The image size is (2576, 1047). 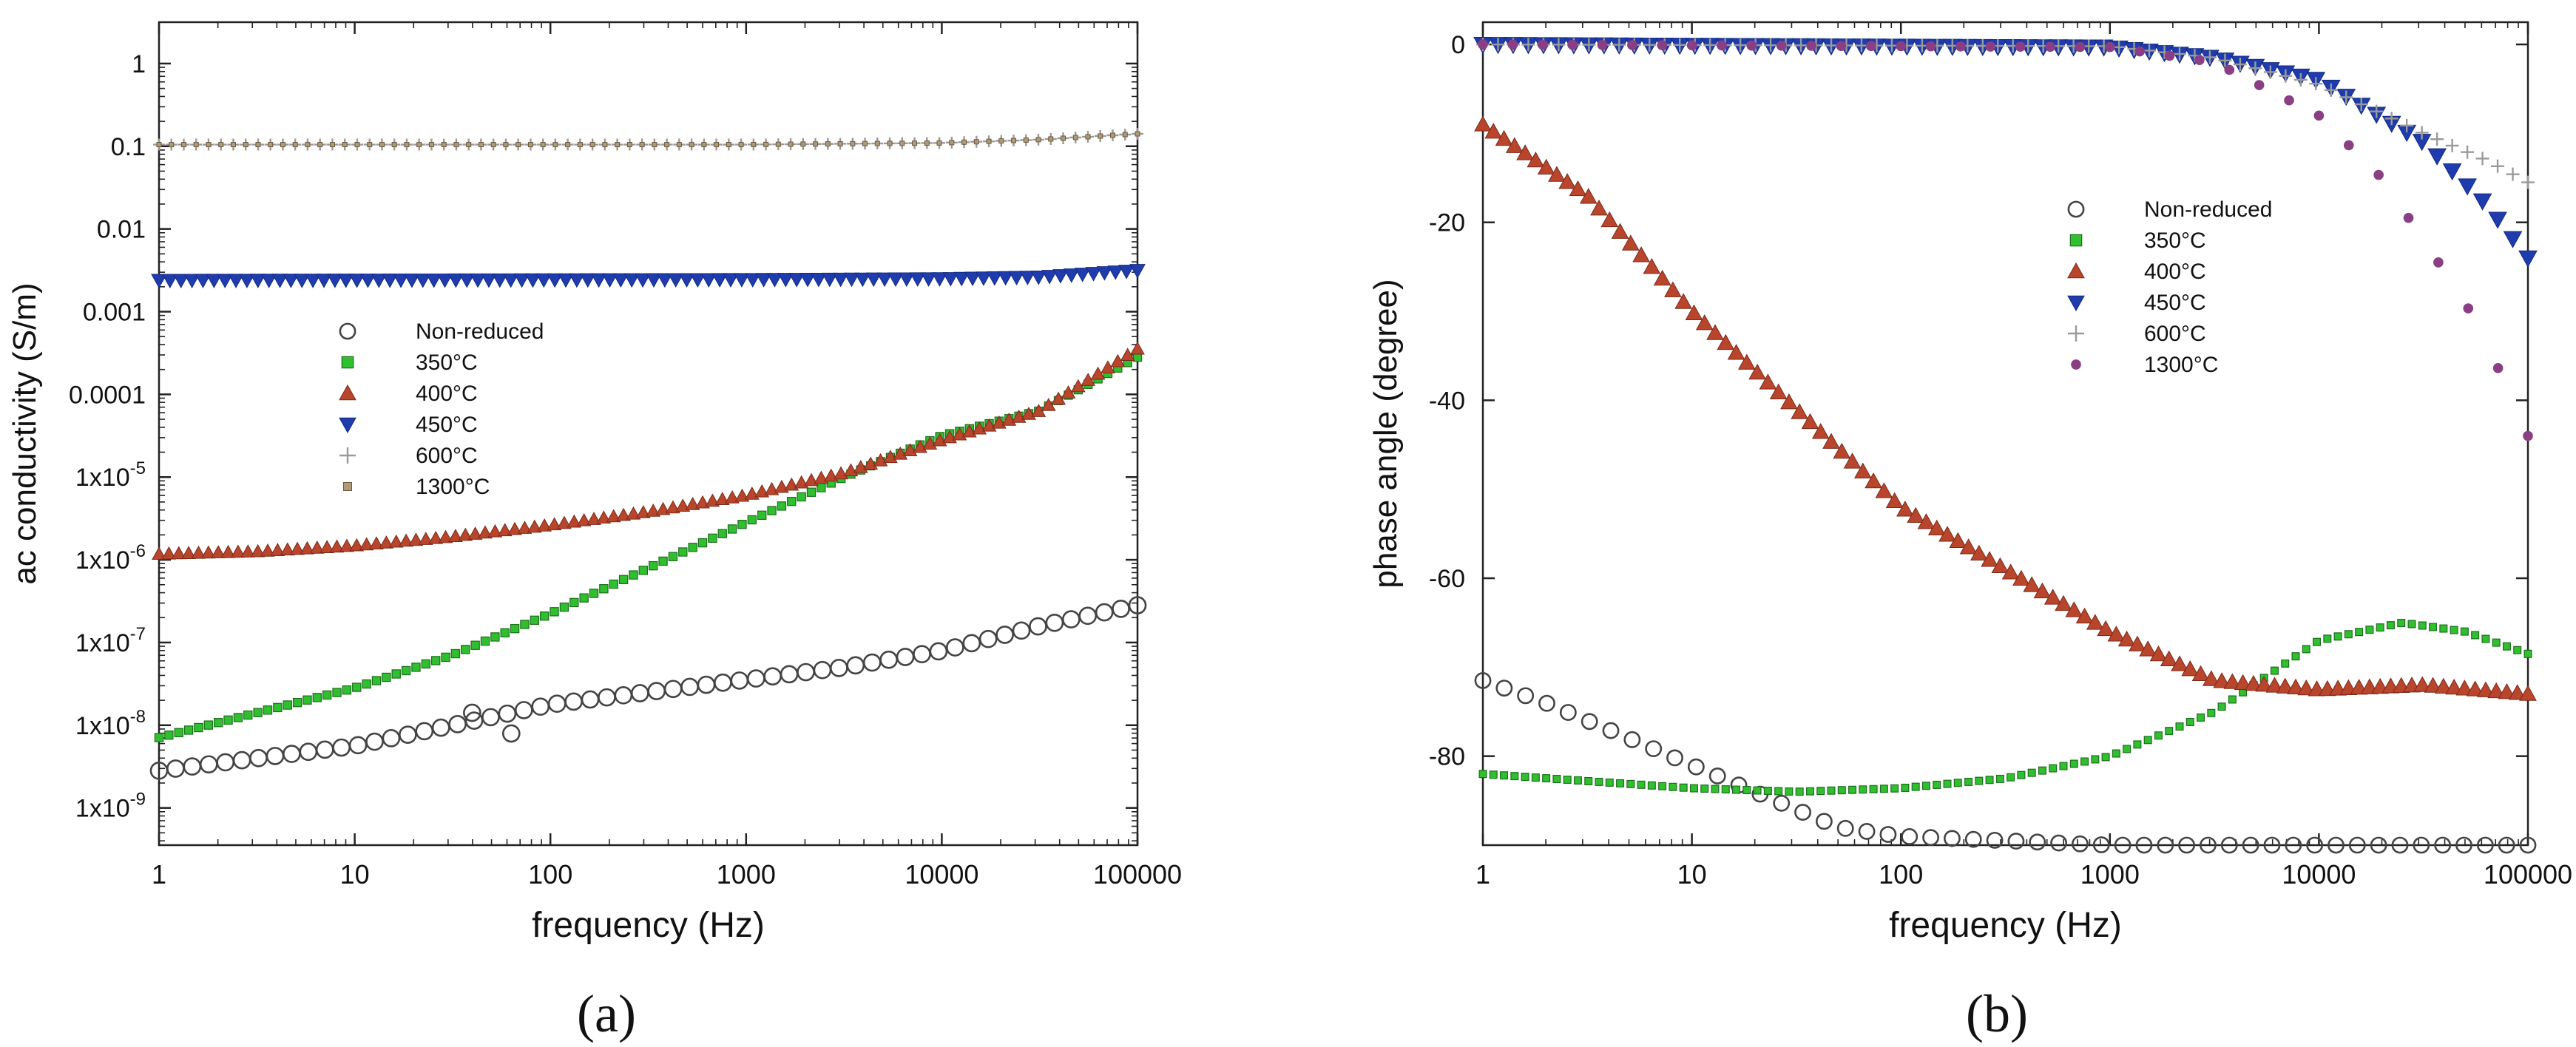 I want to click on y-tick-exponent: -8, so click(x=138, y=717).